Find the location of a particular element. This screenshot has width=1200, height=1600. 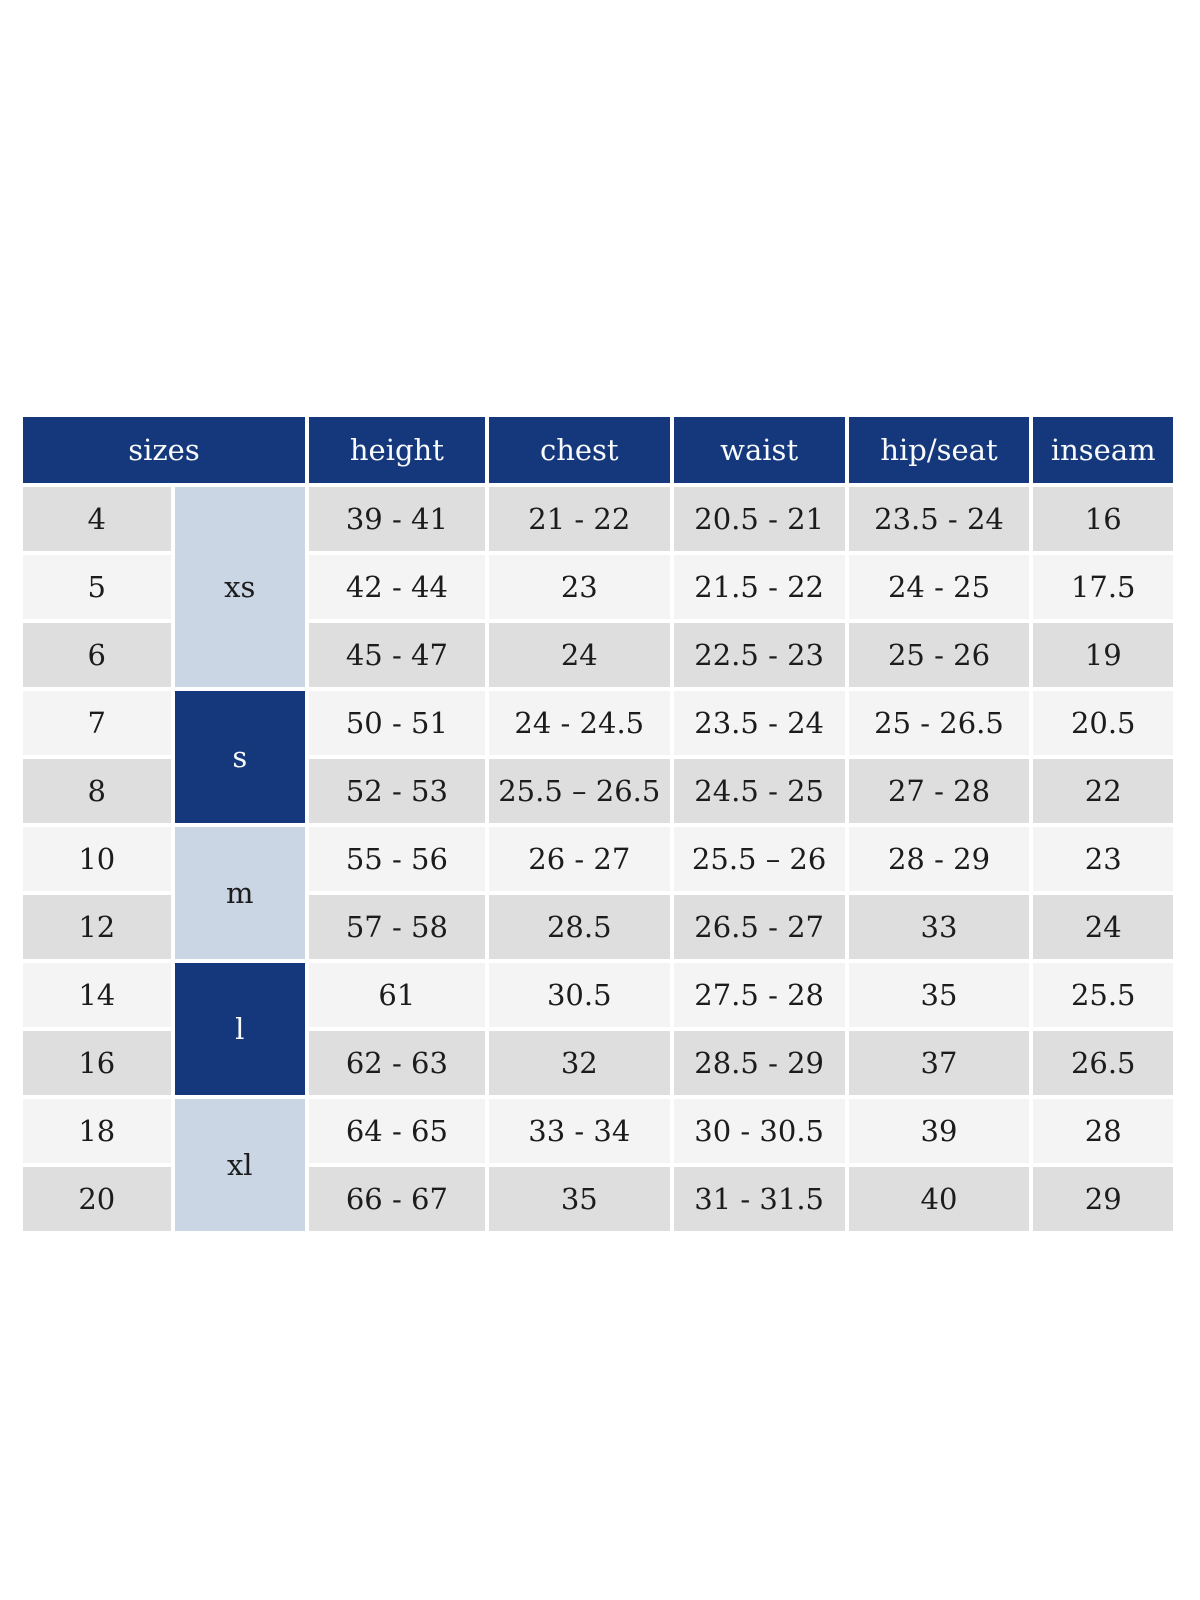

column-header-height: height is located at coordinates (396, 450).